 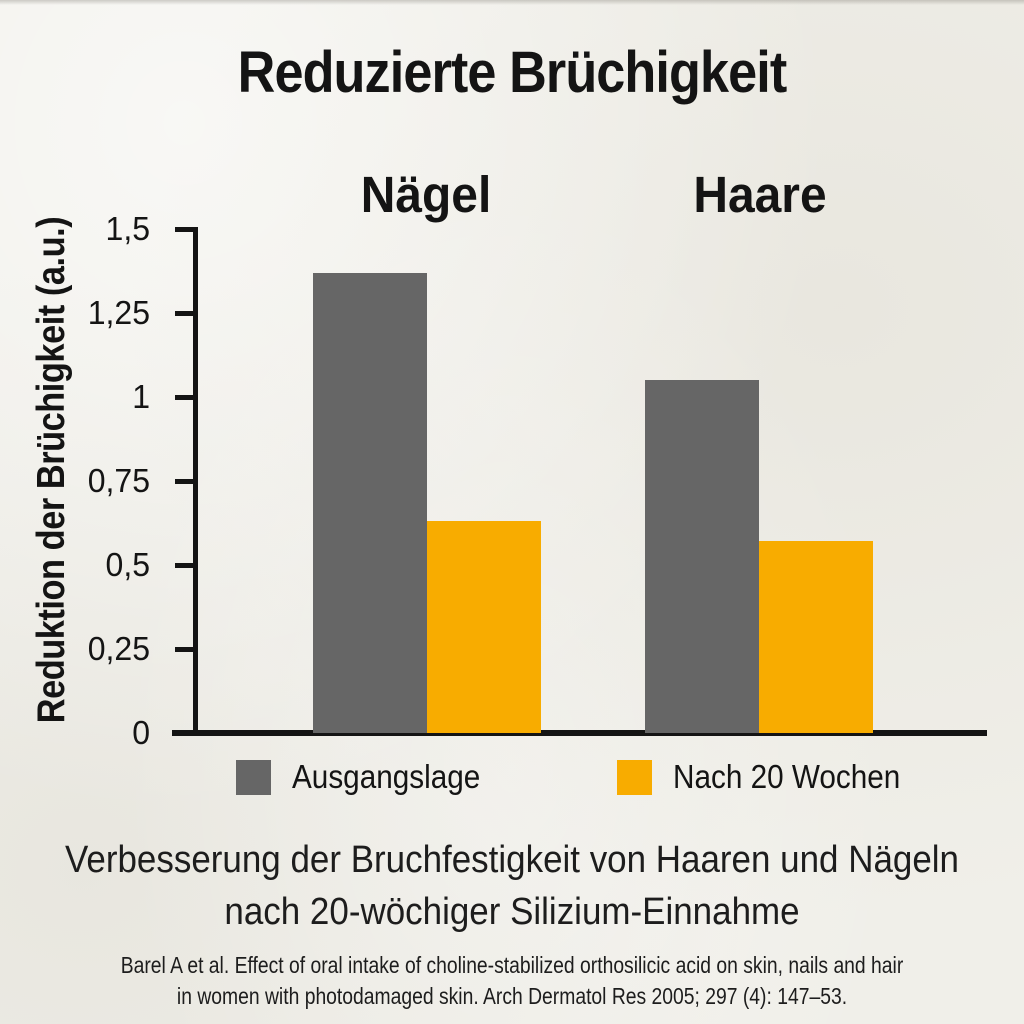 I want to click on legend-item-nach-20-wochen: Nach 20 Wochen, so click(x=771, y=777).